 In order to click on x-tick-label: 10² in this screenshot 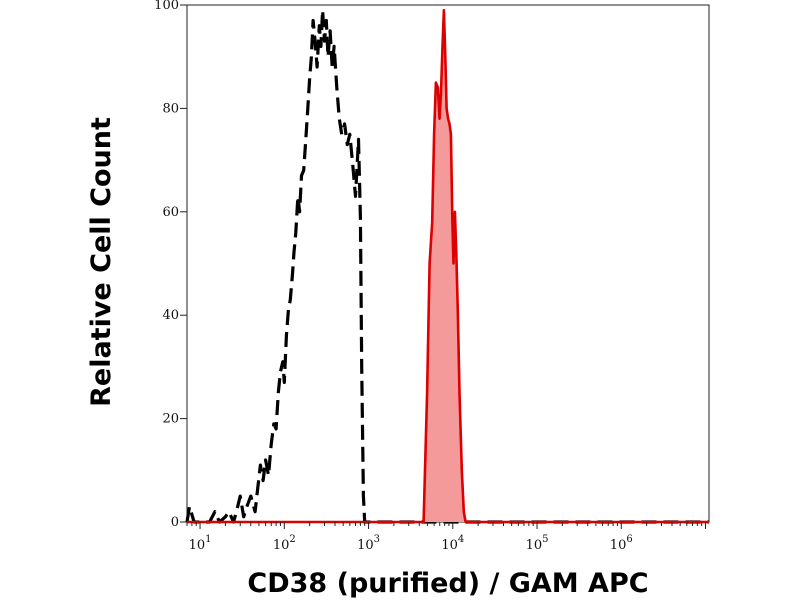, I will do `click(284, 543)`.